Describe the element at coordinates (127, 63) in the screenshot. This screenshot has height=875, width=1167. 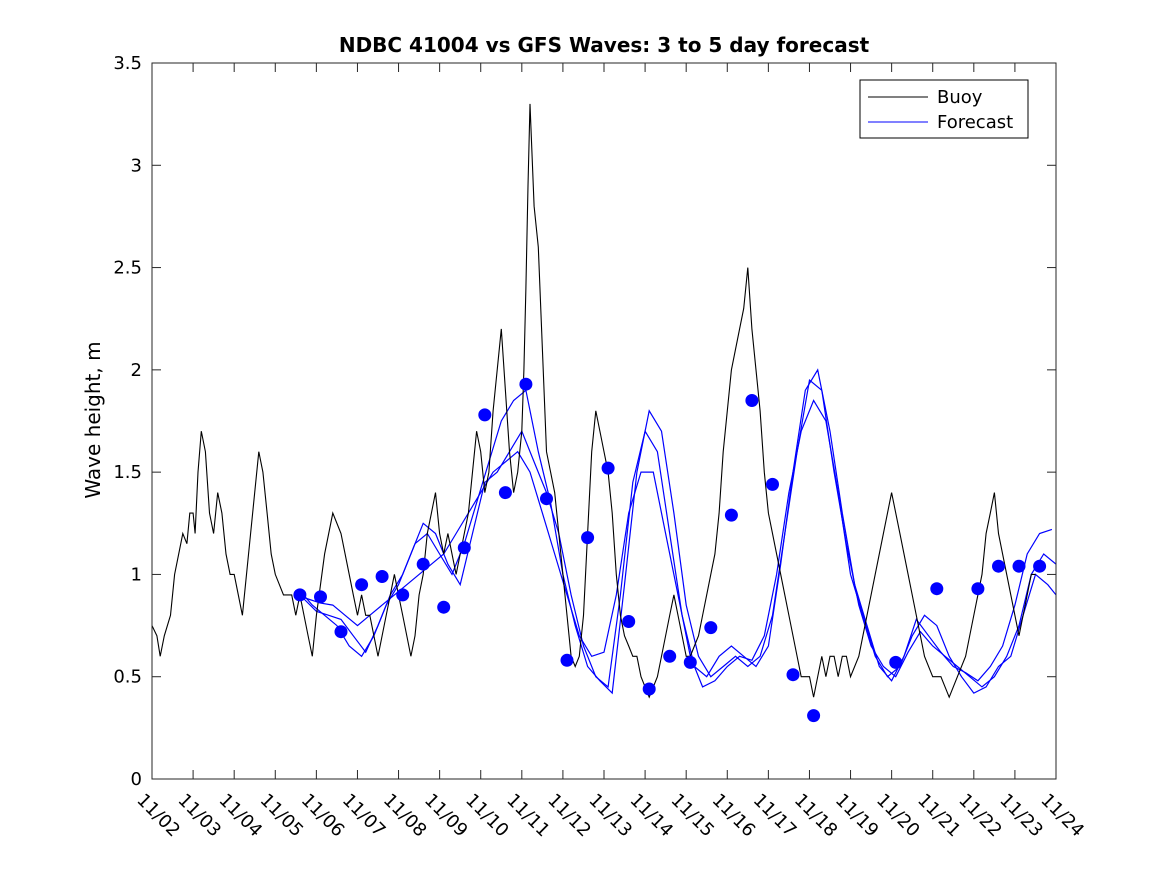
I see `y-tick-label: 3.5` at that location.